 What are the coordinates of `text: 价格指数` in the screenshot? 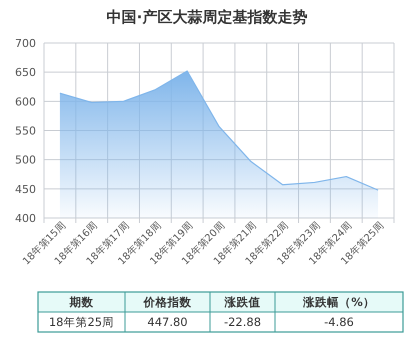 It's located at (167, 302).